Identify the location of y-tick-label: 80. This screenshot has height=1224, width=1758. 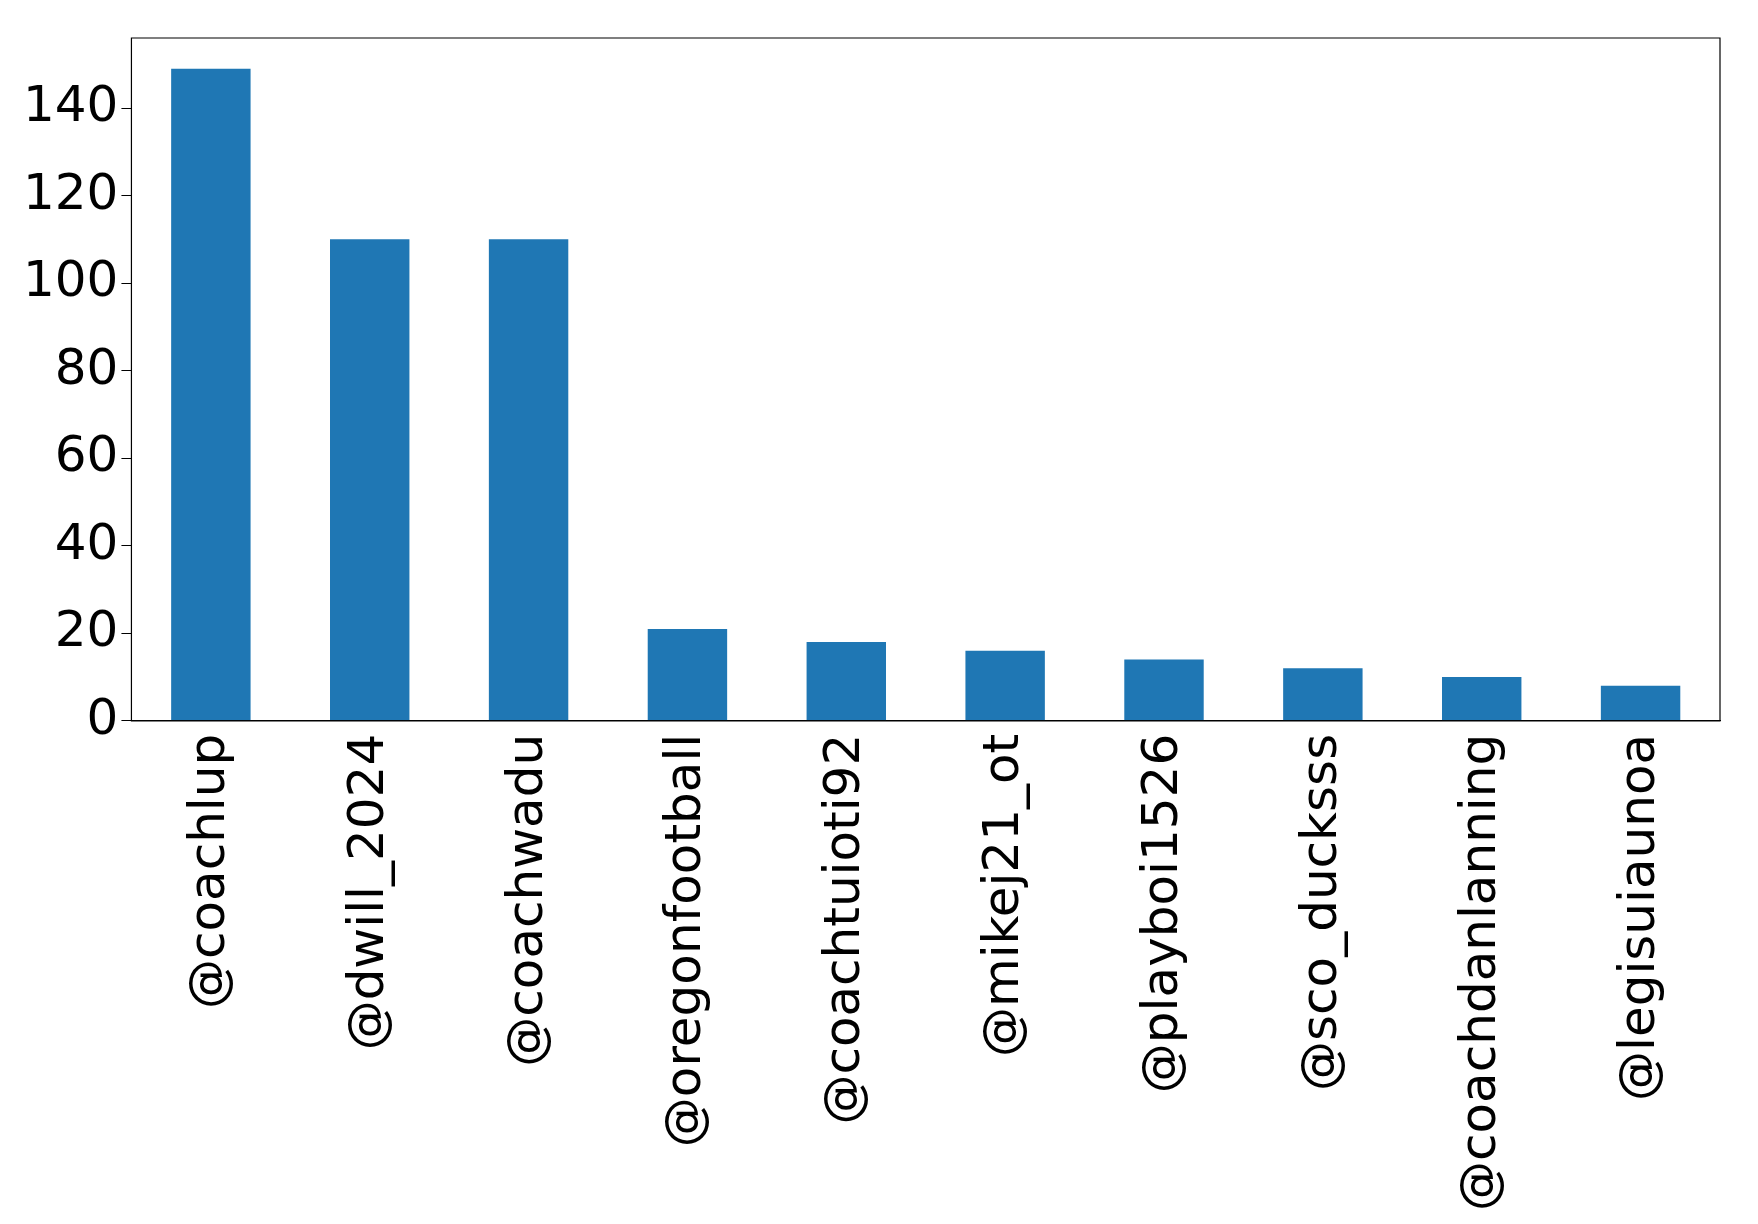
(86, 366).